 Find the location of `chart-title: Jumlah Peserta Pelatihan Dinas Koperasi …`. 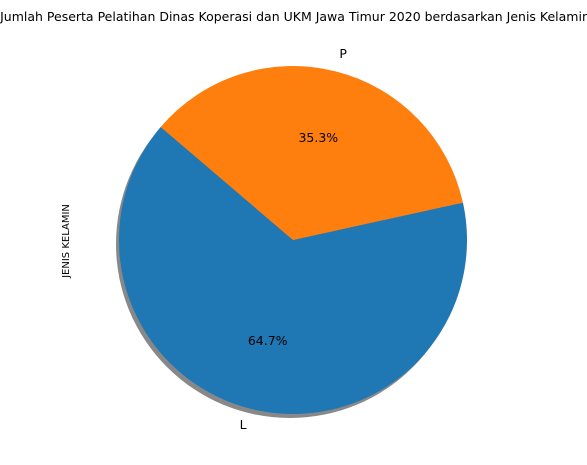

chart-title: Jumlah Peserta Pelatihan Dinas Koperasi … is located at coordinates (293, 16).